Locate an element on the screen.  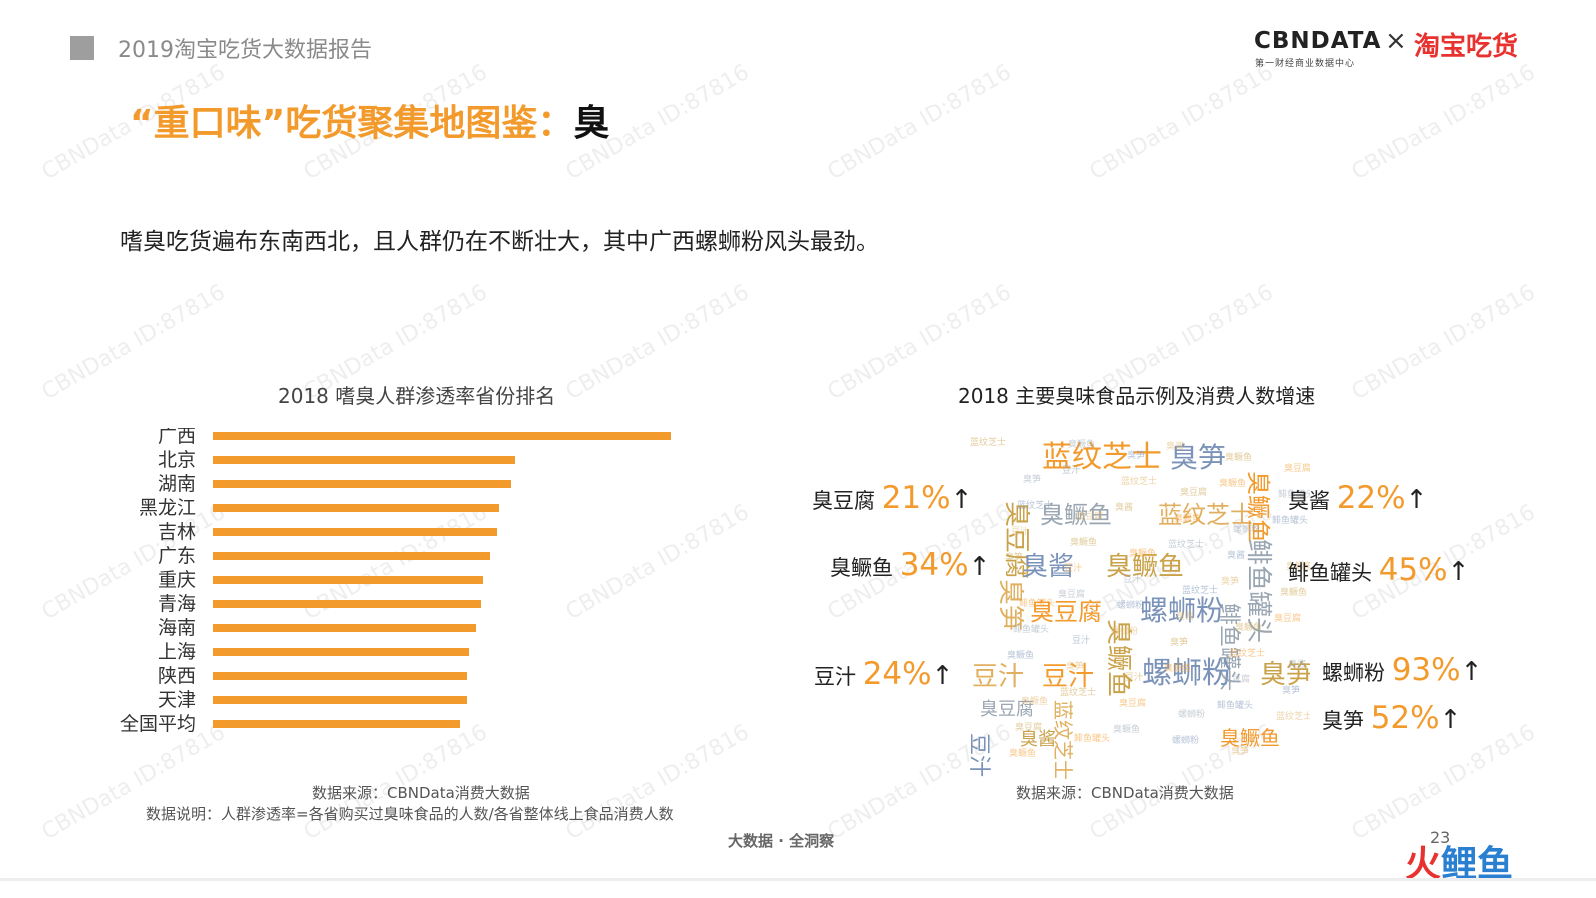
growth-item-chousun: 臭笋 52%↑ is located at coordinates (1391, 718).